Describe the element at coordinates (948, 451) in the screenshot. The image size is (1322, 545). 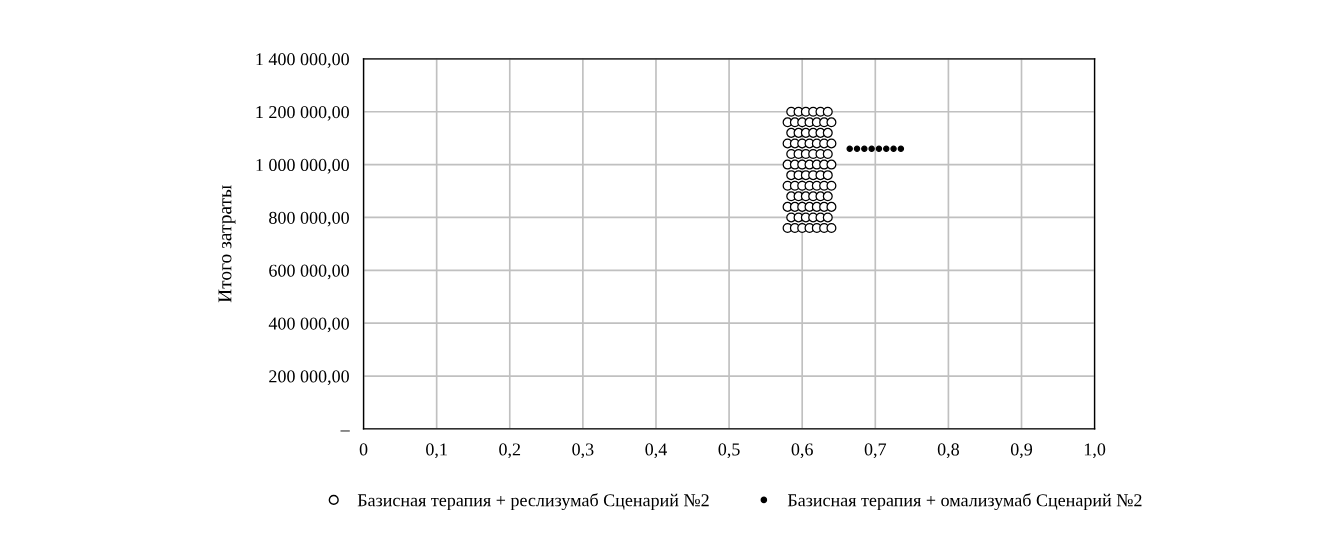
I see `x-tick-label: 0,8` at that location.